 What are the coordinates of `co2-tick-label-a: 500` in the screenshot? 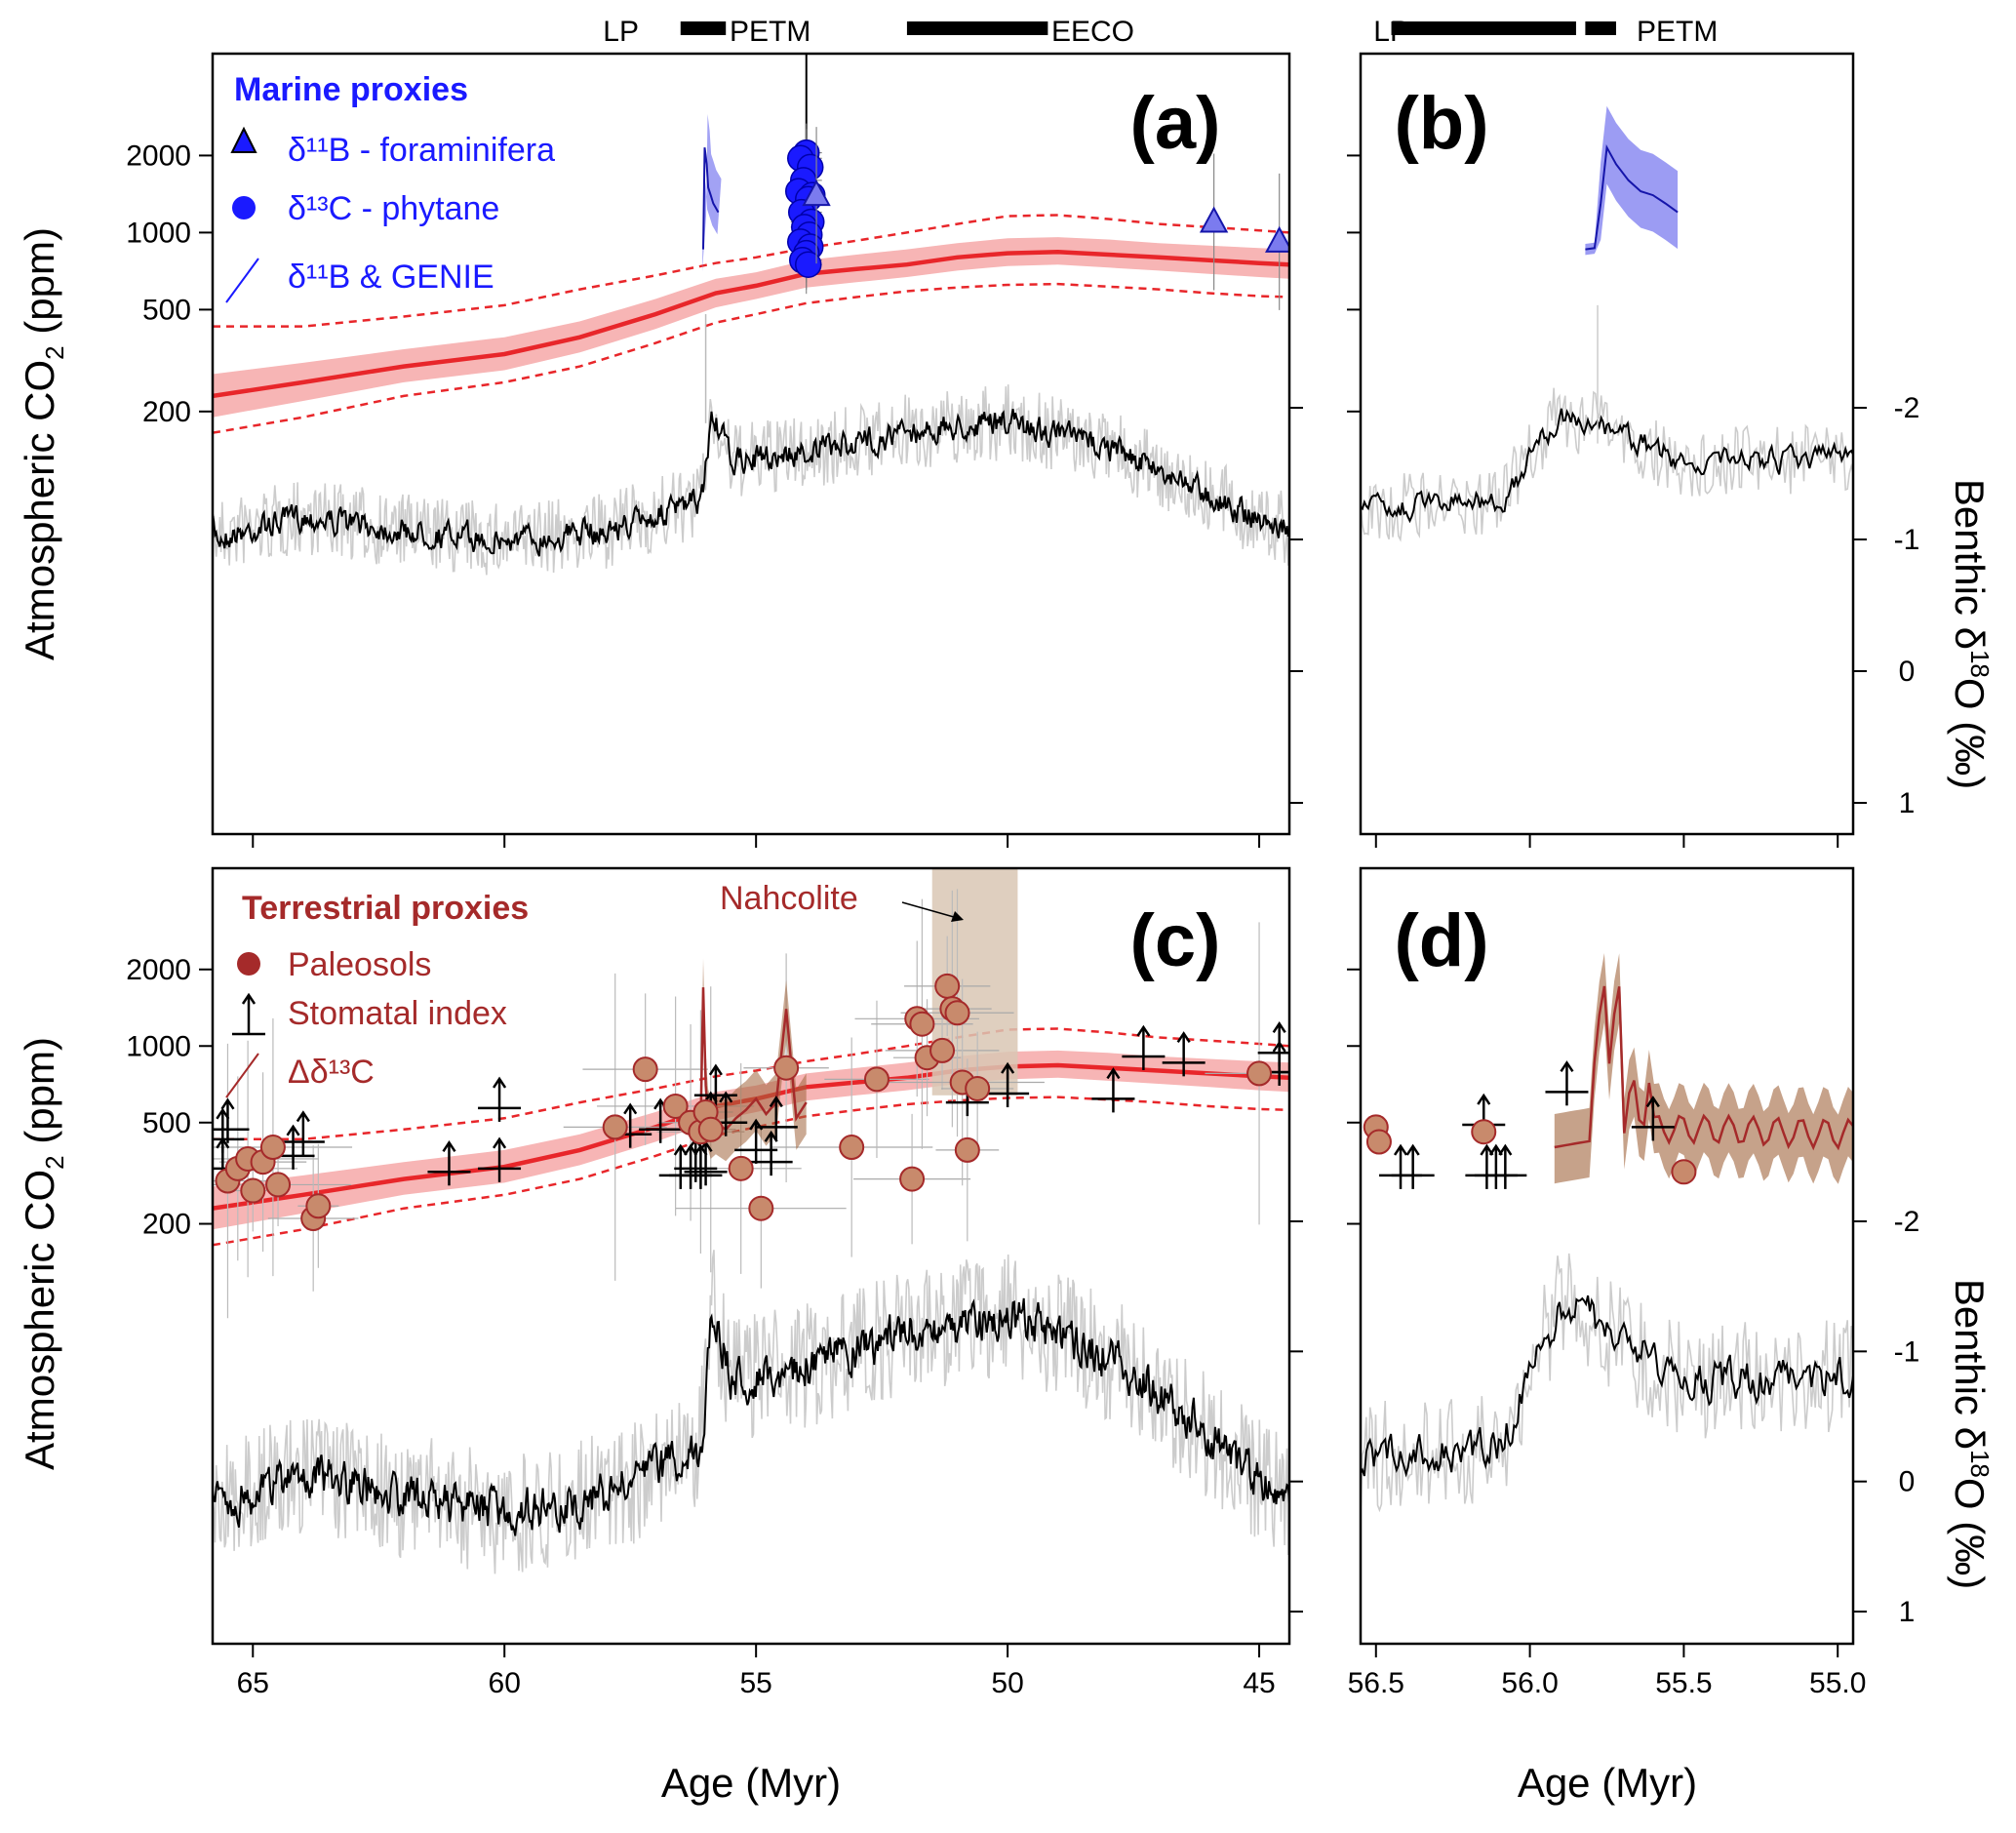 It's located at (167, 310).